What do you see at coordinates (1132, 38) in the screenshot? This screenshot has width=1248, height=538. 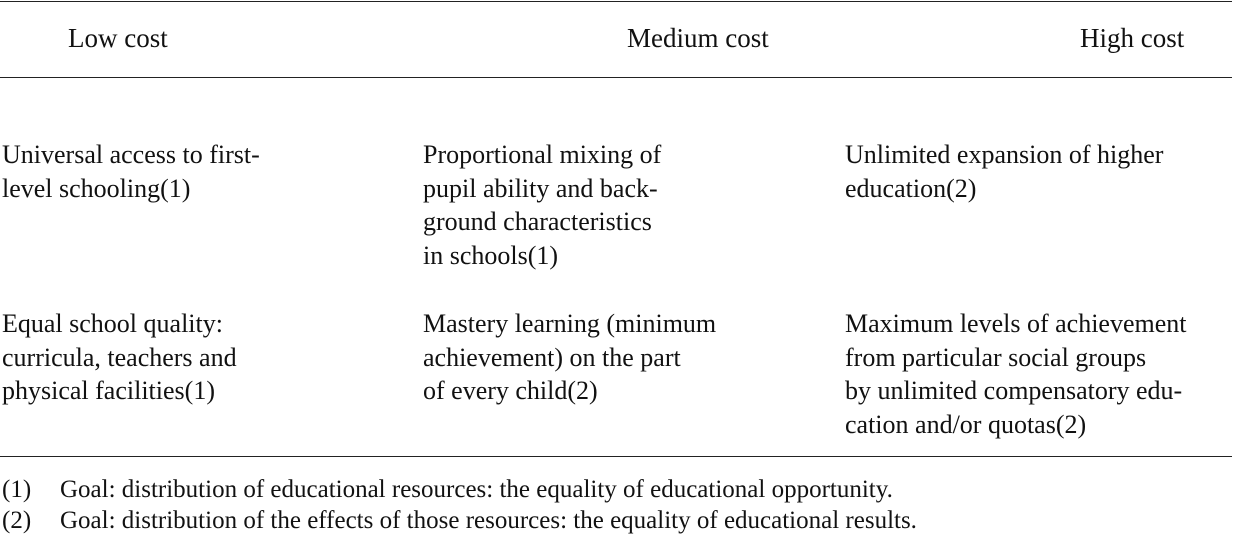 I see `column-header-high-cost: High cost` at bounding box center [1132, 38].